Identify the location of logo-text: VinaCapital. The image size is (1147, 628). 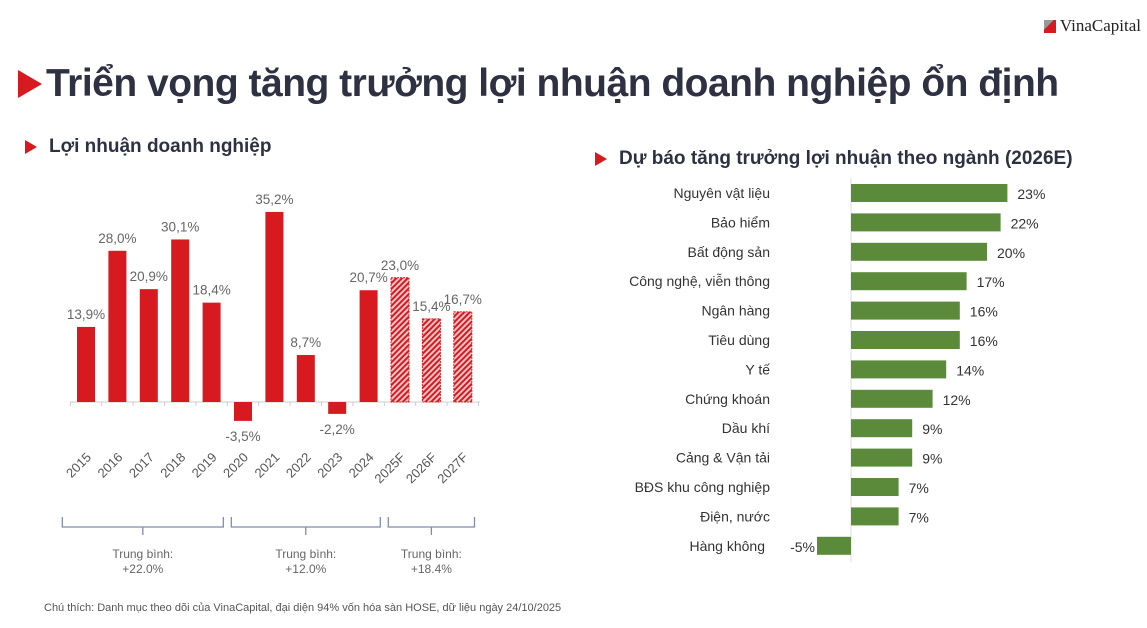
(1100, 25).